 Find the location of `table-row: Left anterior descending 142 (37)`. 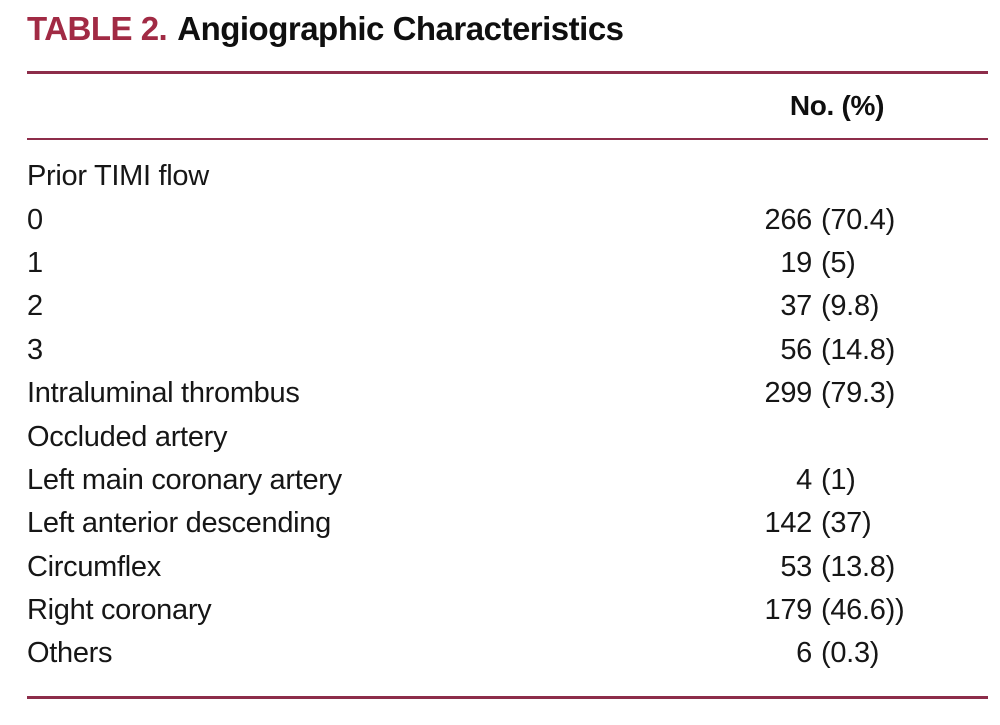

table-row: Left anterior descending 142 (37) is located at coordinates (489, 523).